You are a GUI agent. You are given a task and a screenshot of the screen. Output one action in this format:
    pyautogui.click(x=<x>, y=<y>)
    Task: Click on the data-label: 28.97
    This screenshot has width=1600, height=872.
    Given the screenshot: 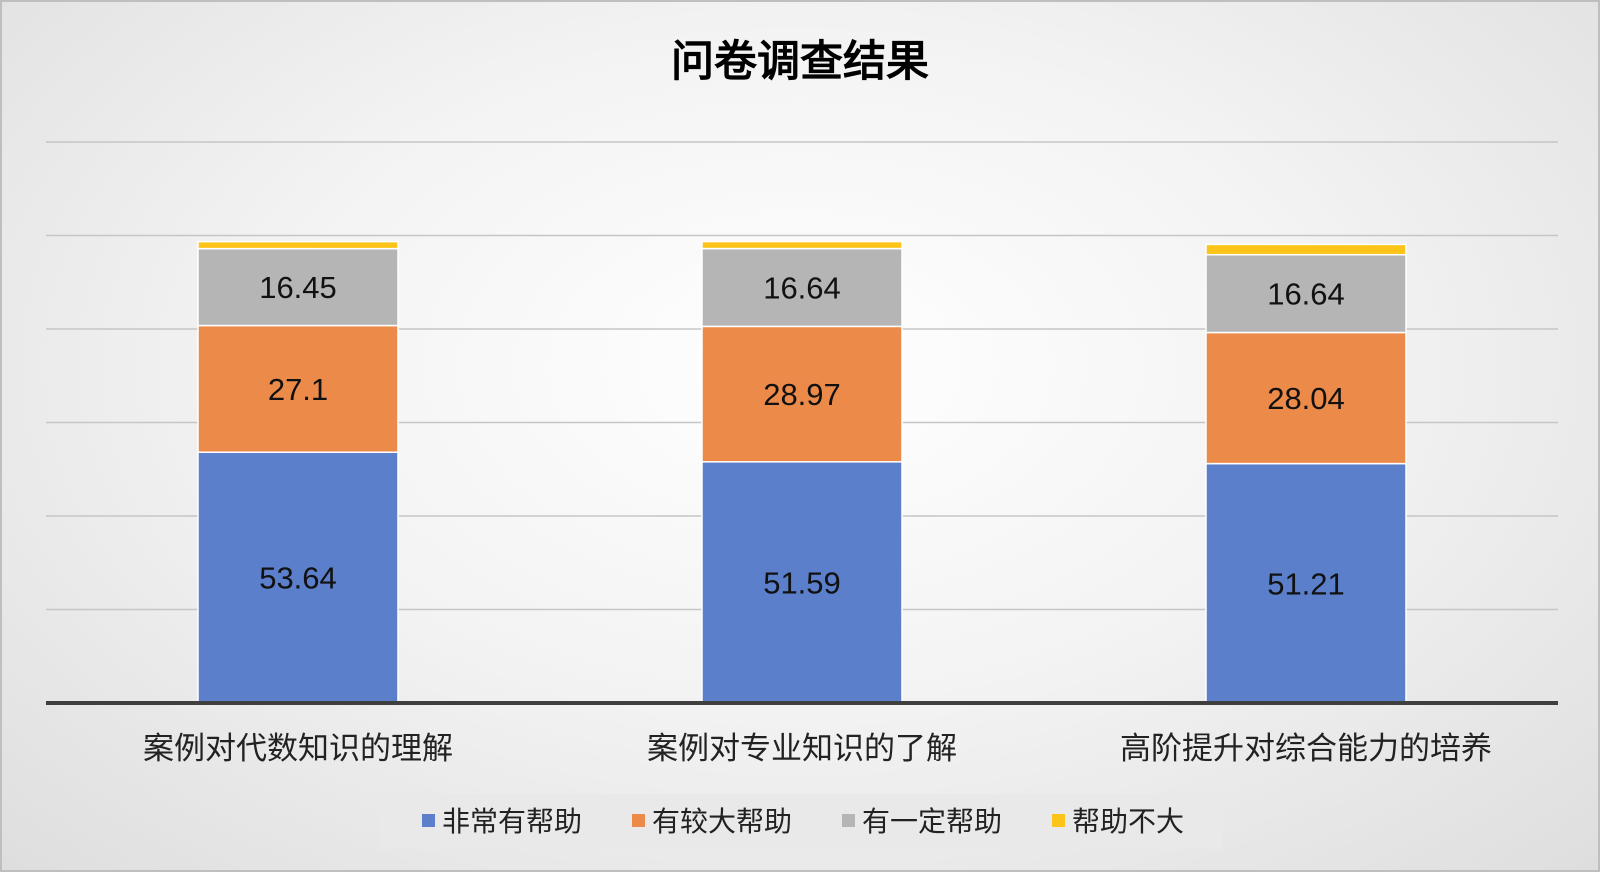 What is the action you would take?
    pyautogui.click(x=802, y=394)
    